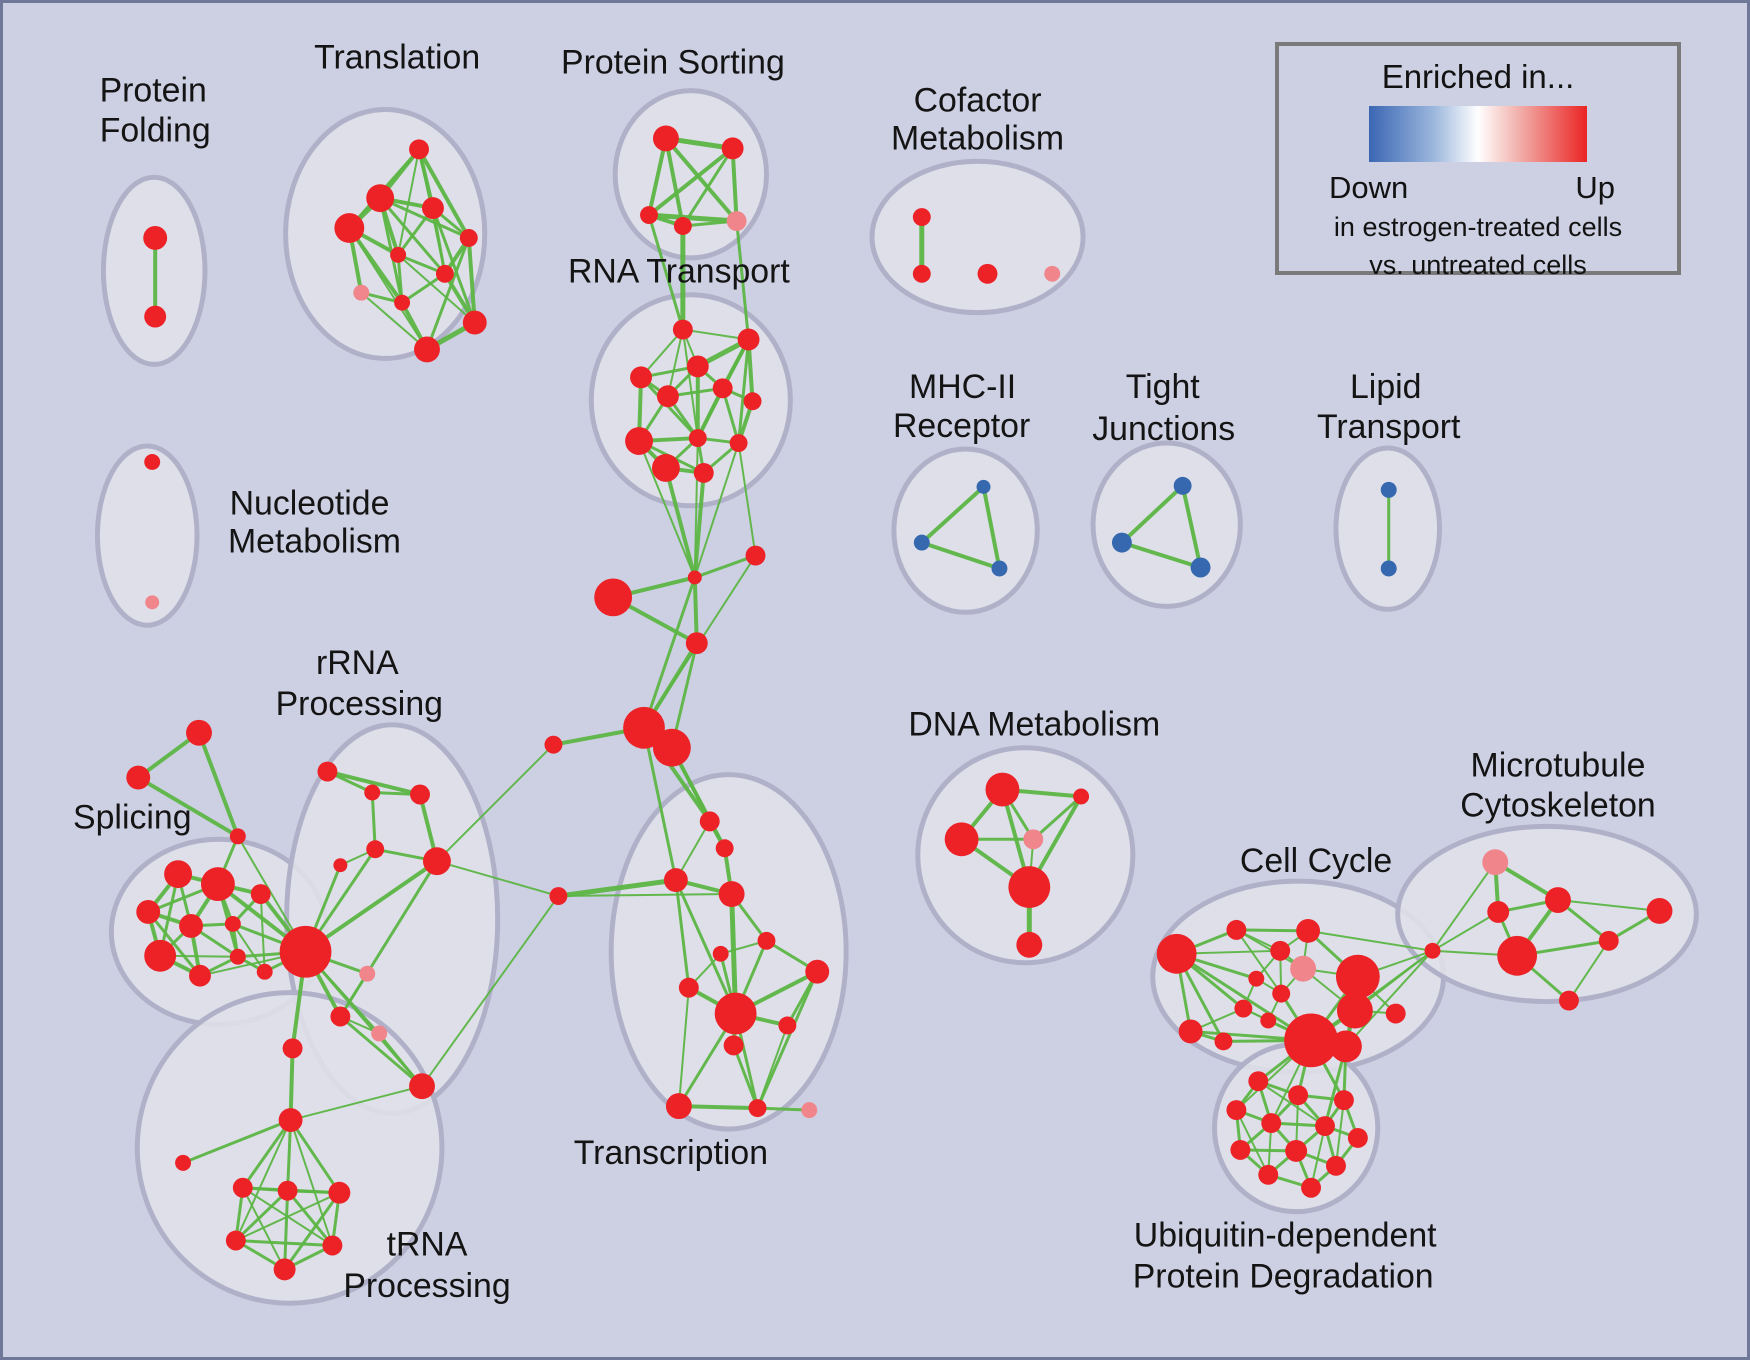  I want to click on network-node-ub4-red, so click(1236, 1110).